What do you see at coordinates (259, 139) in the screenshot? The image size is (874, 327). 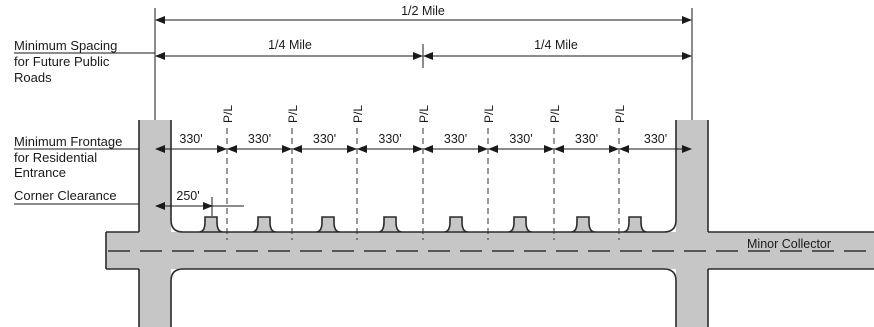 I see `frontage-dimension-2: 330'` at bounding box center [259, 139].